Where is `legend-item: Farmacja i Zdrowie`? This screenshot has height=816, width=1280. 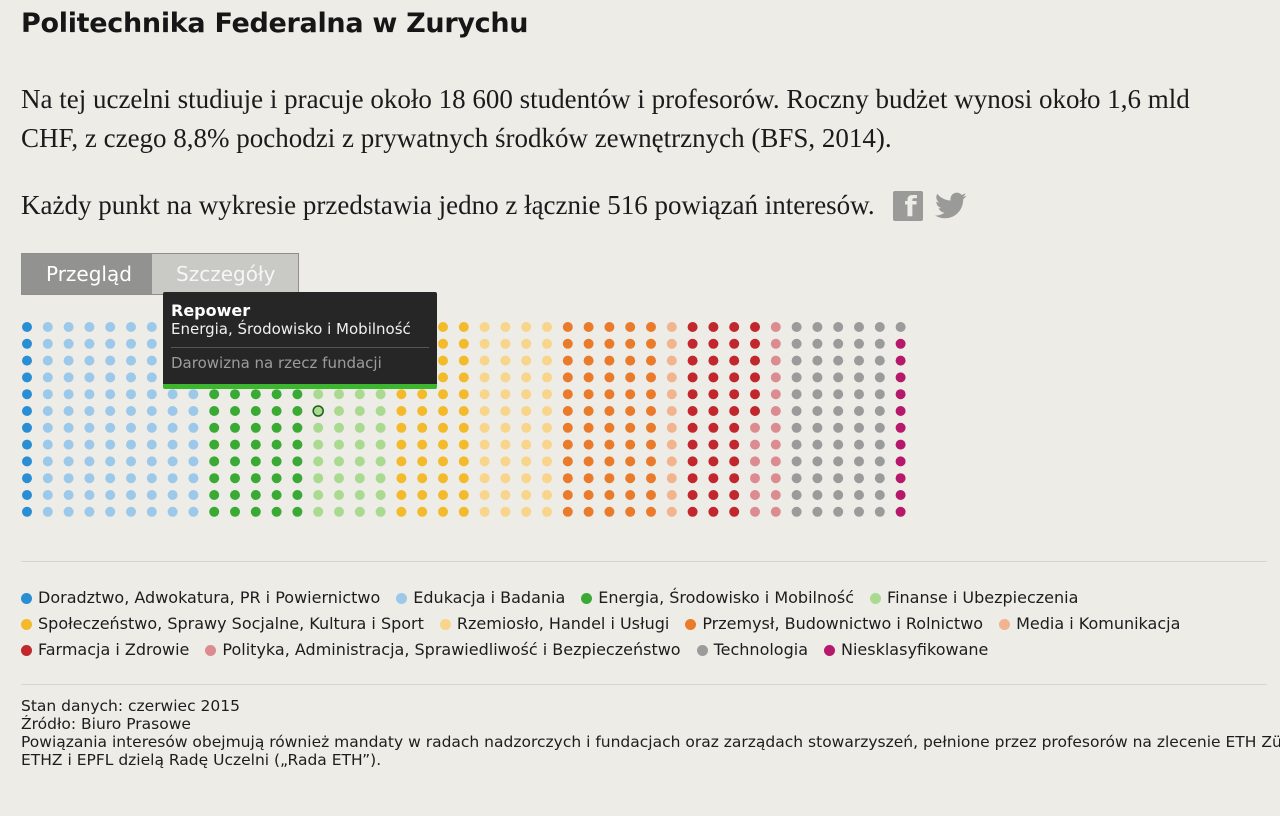
legend-item: Farmacja i Zdrowie is located at coordinates (105, 650).